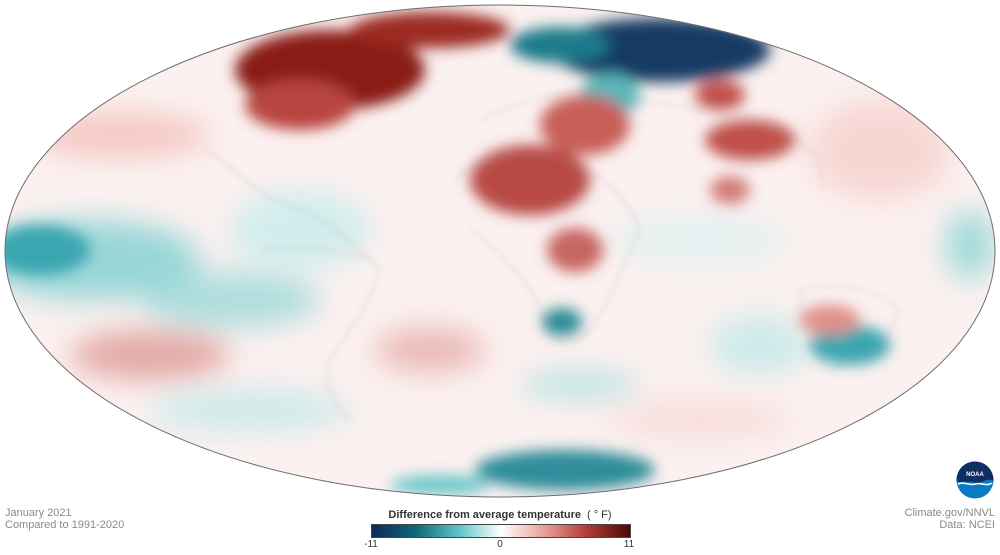 Image resolution: width=1000 pixels, height=555 pixels. I want to click on date-caption: January 2021 Compared to 1991-2020, so click(64, 519).